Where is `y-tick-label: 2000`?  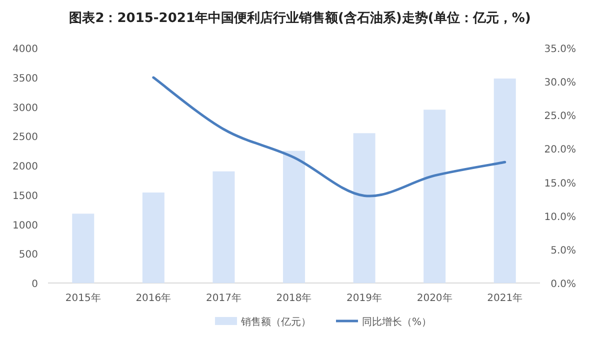 y-tick-label: 2000 is located at coordinates (25, 167).